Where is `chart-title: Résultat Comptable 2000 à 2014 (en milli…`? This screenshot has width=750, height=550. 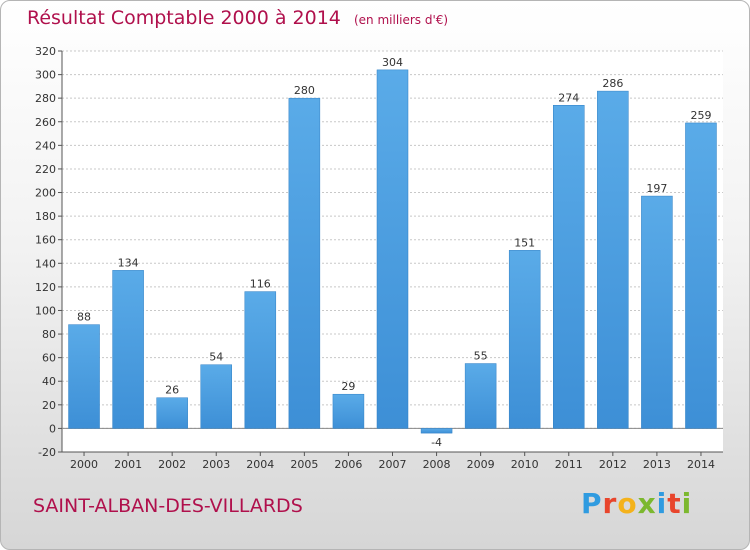 chart-title: Résultat Comptable 2000 à 2014 (en milli… is located at coordinates (237, 18).